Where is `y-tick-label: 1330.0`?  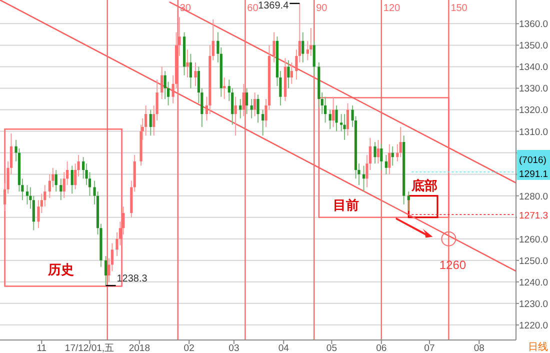 y-tick-label: 1330.0 is located at coordinates (533, 89).